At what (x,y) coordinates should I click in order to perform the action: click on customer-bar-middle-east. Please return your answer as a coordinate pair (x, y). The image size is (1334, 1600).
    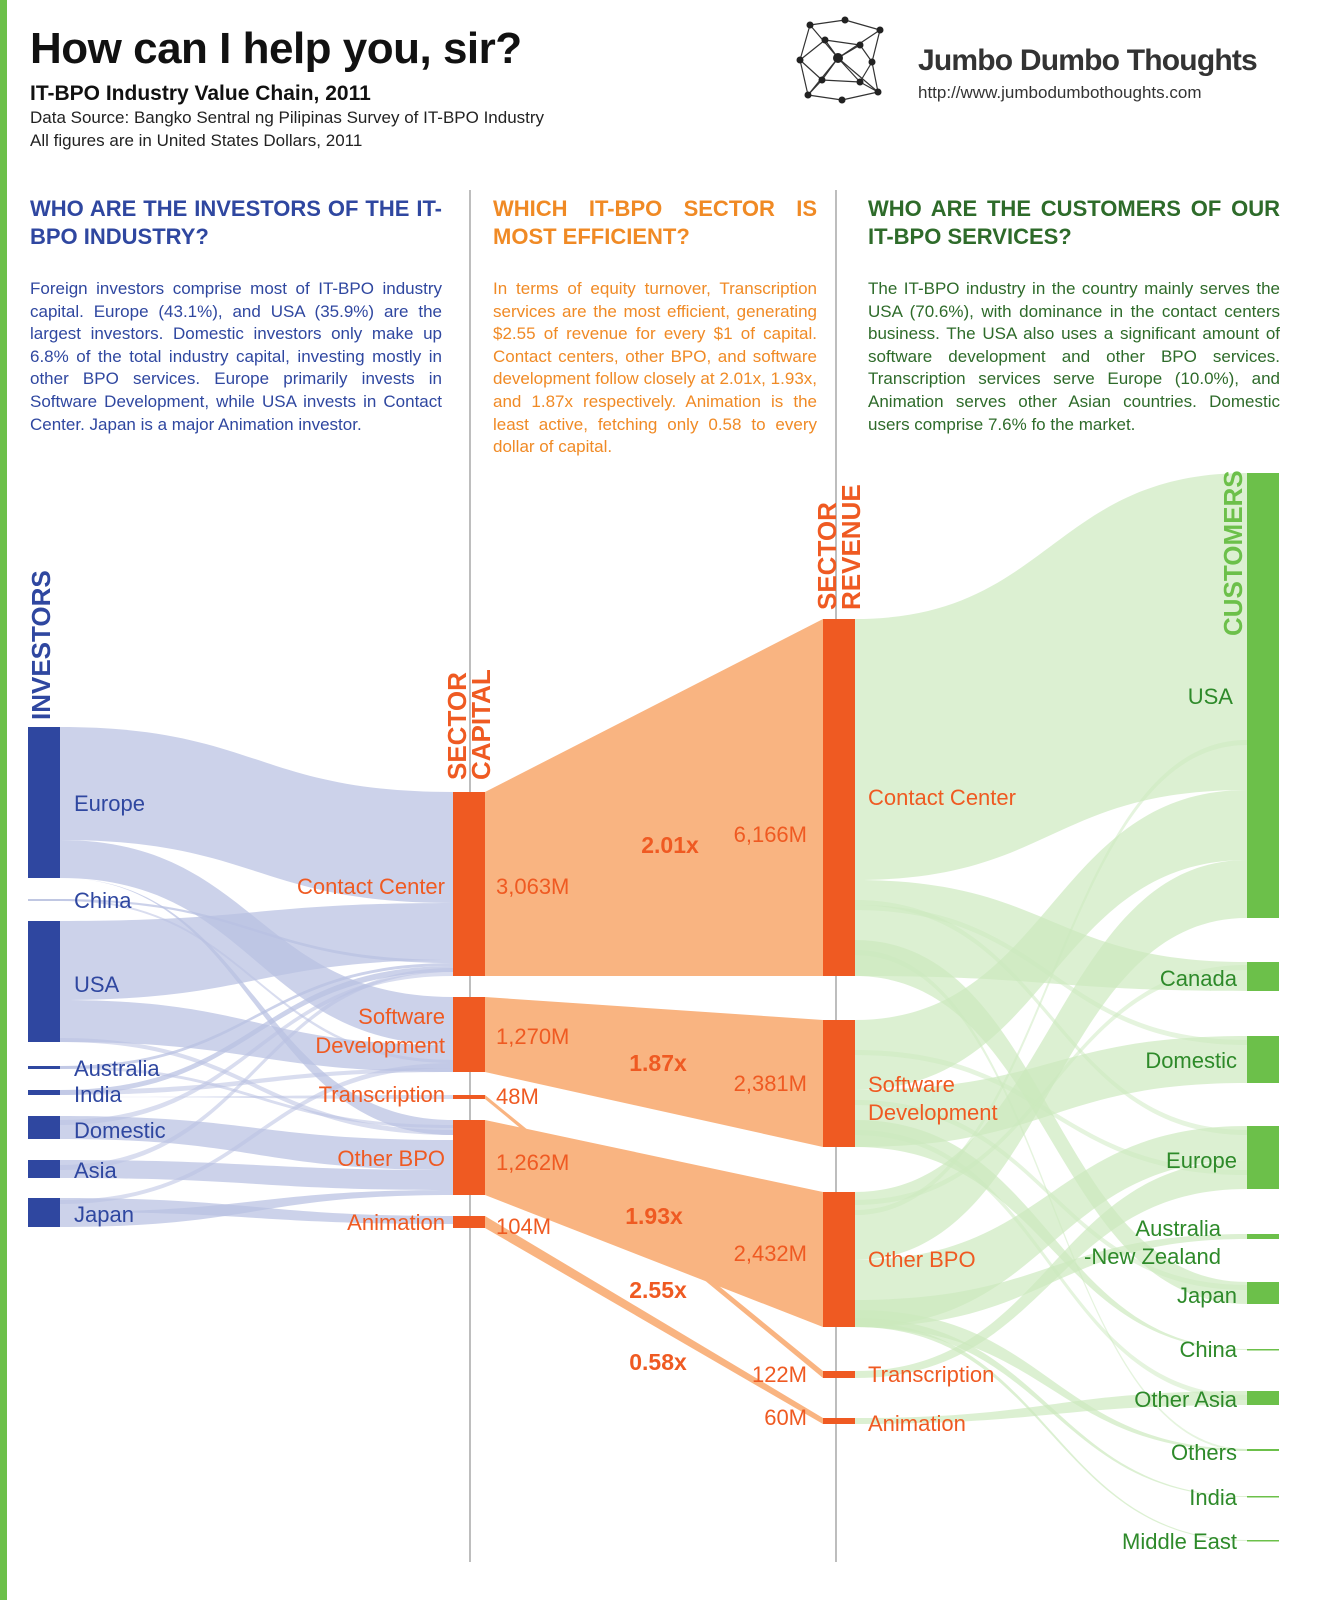
    Looking at the image, I should click on (1263, 1541).